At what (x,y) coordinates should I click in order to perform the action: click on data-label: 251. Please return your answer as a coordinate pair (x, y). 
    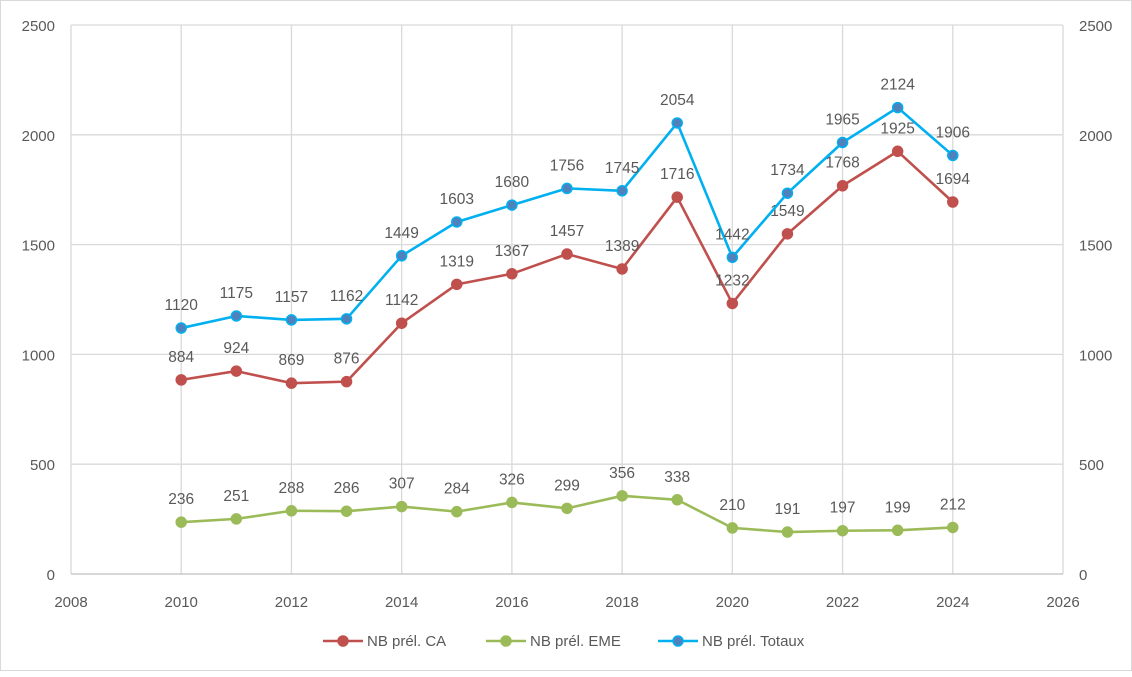
    Looking at the image, I should click on (236, 496).